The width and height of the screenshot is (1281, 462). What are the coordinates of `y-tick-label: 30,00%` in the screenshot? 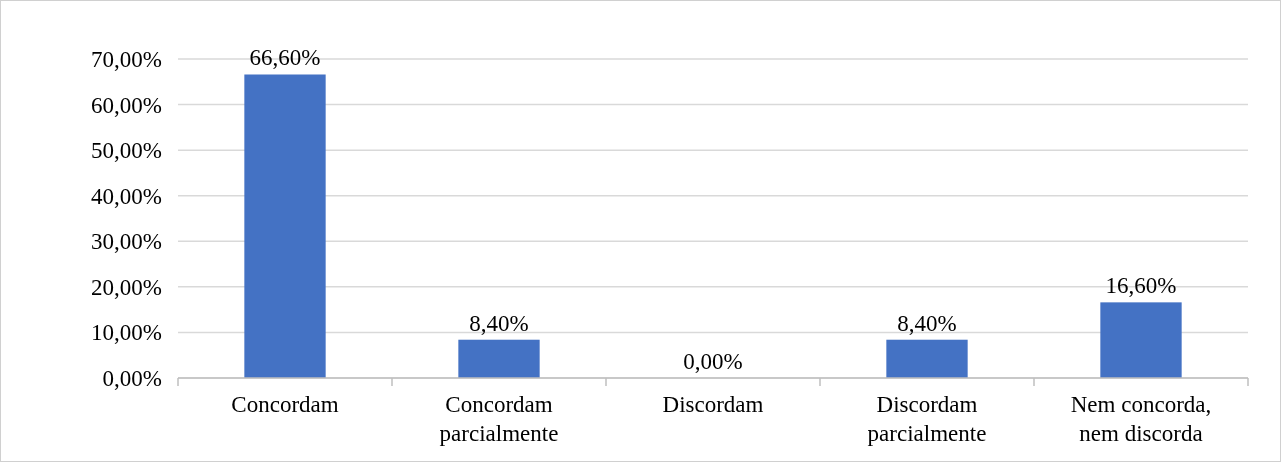 It's located at (126, 242).